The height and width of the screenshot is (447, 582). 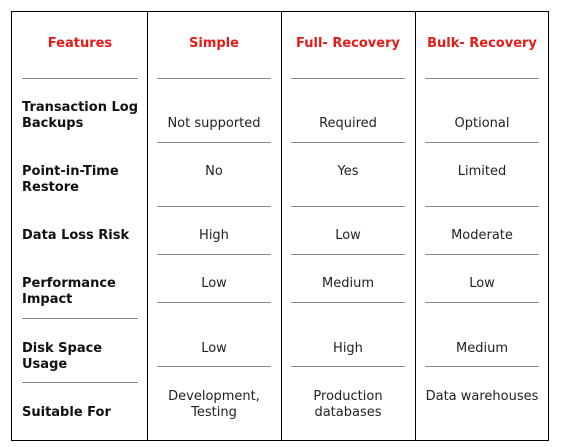 I want to click on cell-simple: Development,, so click(x=214, y=396).